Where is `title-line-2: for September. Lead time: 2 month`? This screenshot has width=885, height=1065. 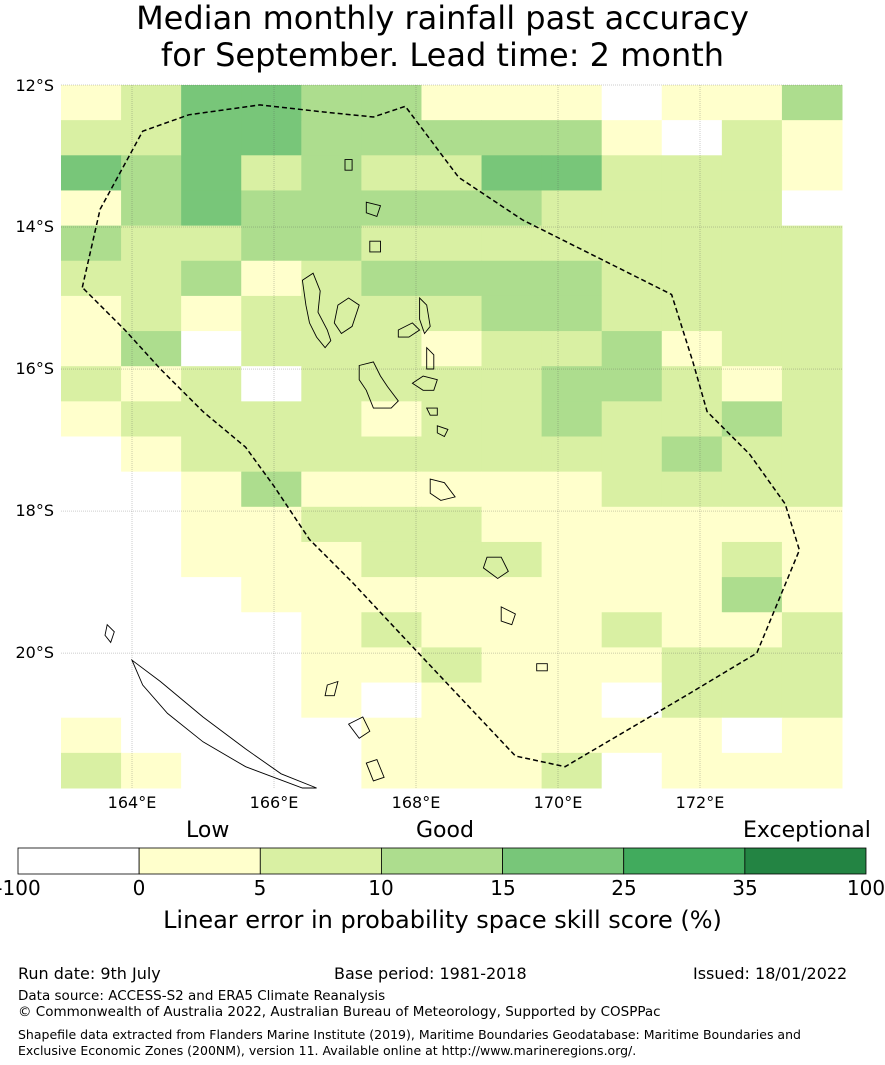 title-line-2: for September. Lead time: 2 month is located at coordinates (442, 55).